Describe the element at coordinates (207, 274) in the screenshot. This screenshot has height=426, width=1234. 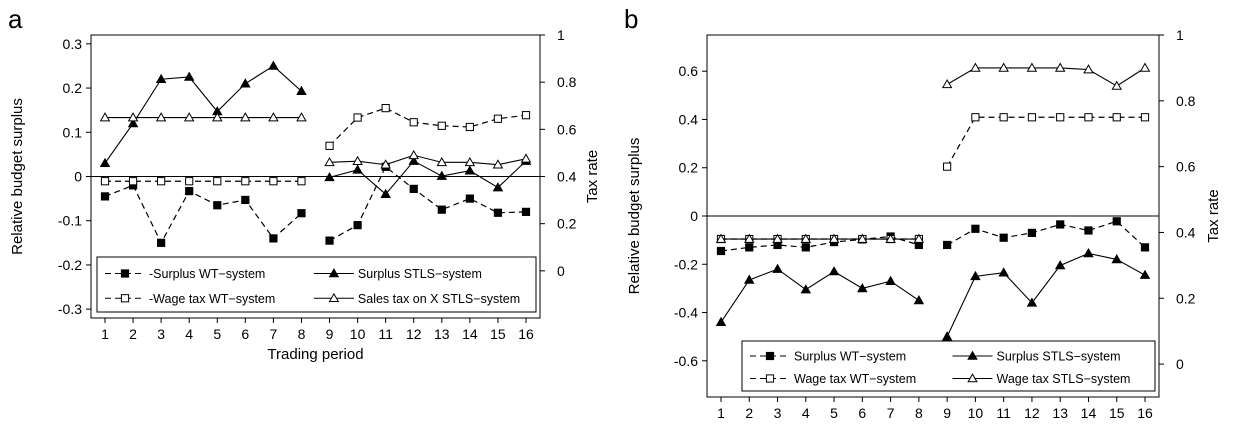
I see `legend-label: -Surplus WT−system` at that location.